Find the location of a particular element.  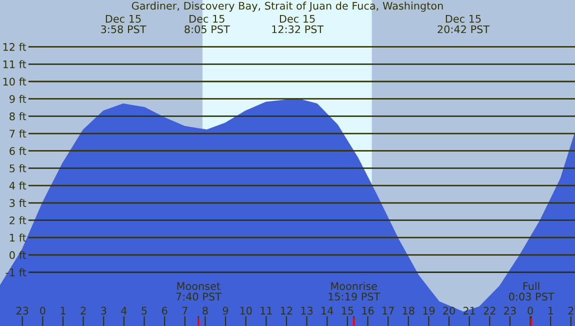

y-tick-label: 8 ft is located at coordinates (18, 116).